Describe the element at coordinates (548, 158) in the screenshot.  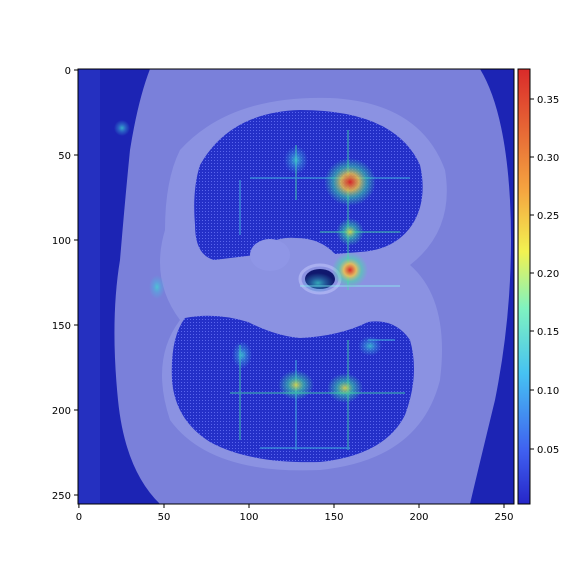
I see `colorbar-tick-label: 0.30` at that location.